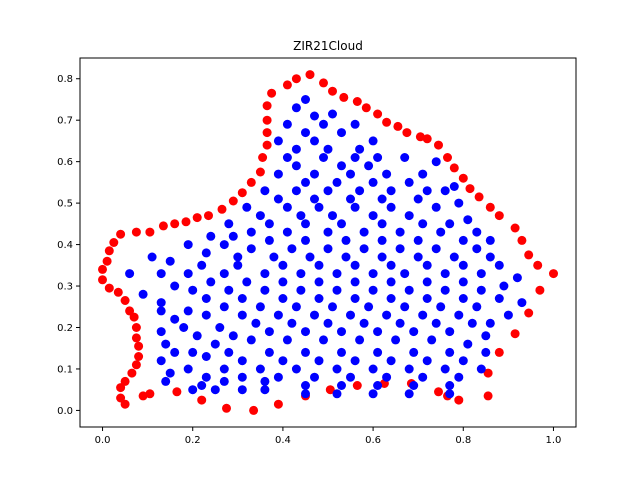  Describe the element at coordinates (193, 440) in the screenshot. I see `x-tick-label: 0.2` at that location.